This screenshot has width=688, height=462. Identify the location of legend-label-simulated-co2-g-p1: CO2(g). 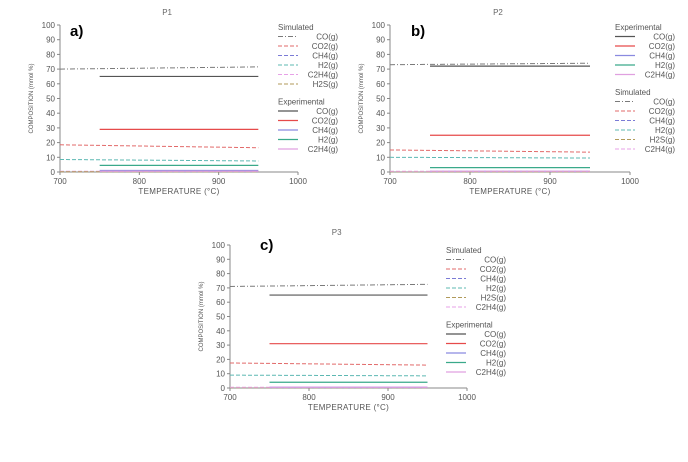
(325, 46).